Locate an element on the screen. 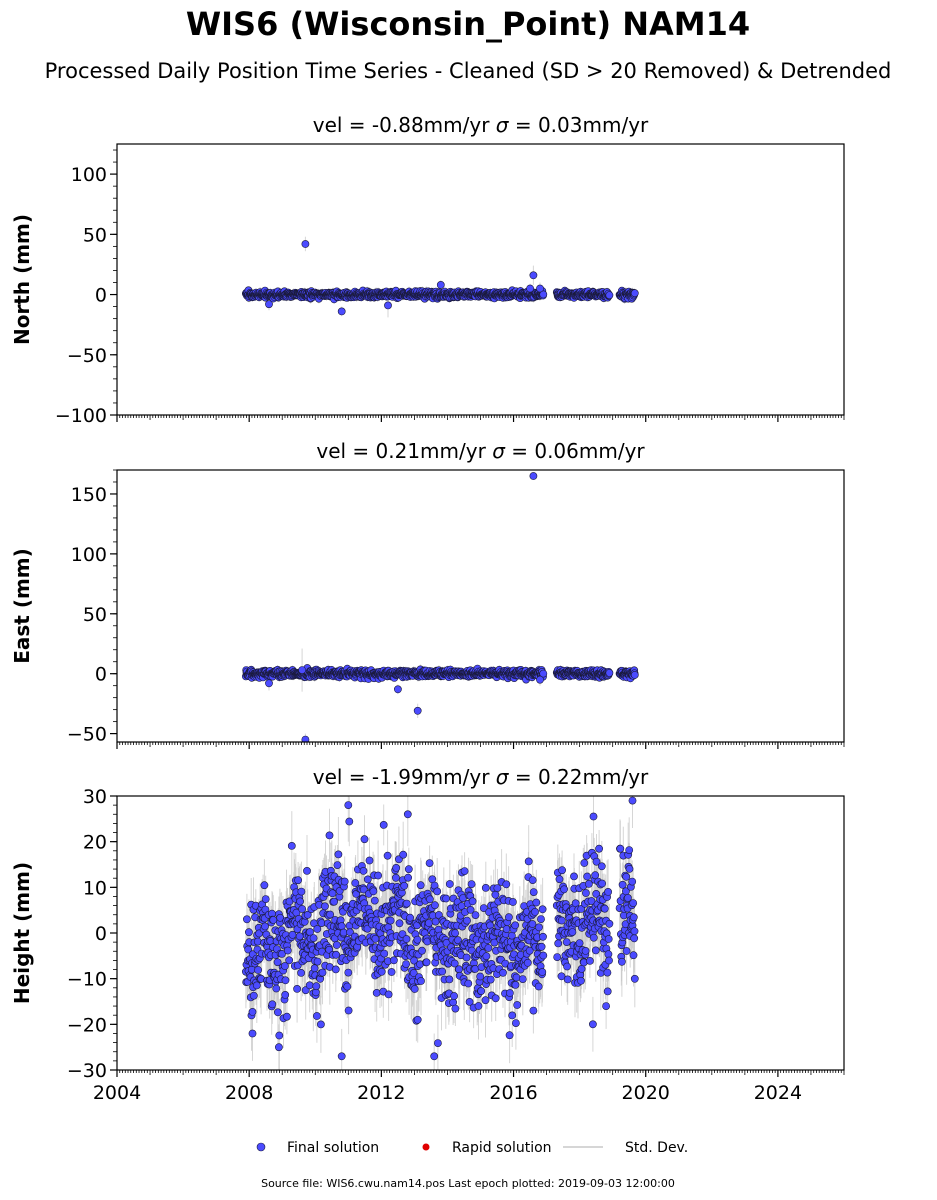 The image size is (937, 1200). panel-title: vel = -0.88mm/yr σ = 0.03mm/yr is located at coordinates (481, 125).